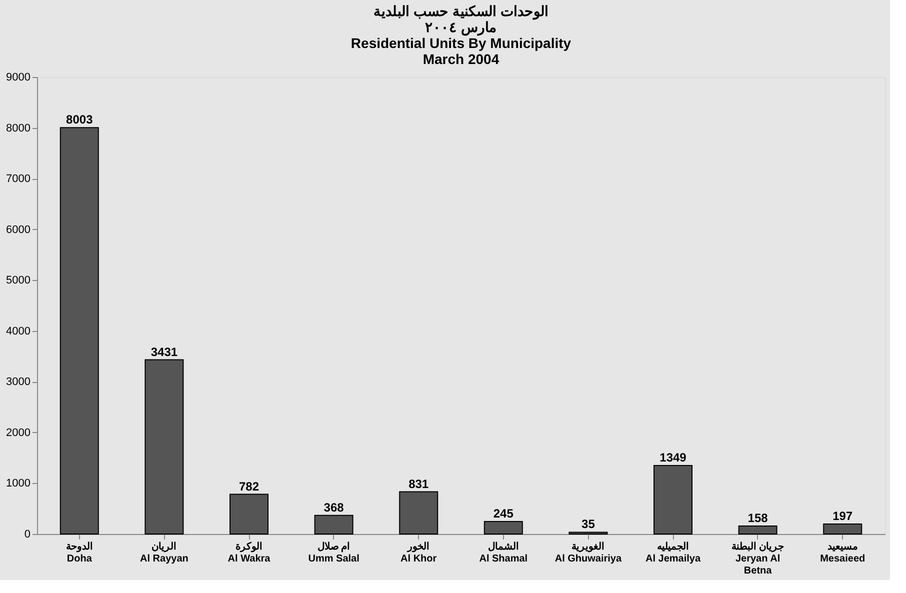 The width and height of the screenshot is (906, 593). What do you see at coordinates (18, 230) in the screenshot?
I see `y-tick-label: 6000` at bounding box center [18, 230].